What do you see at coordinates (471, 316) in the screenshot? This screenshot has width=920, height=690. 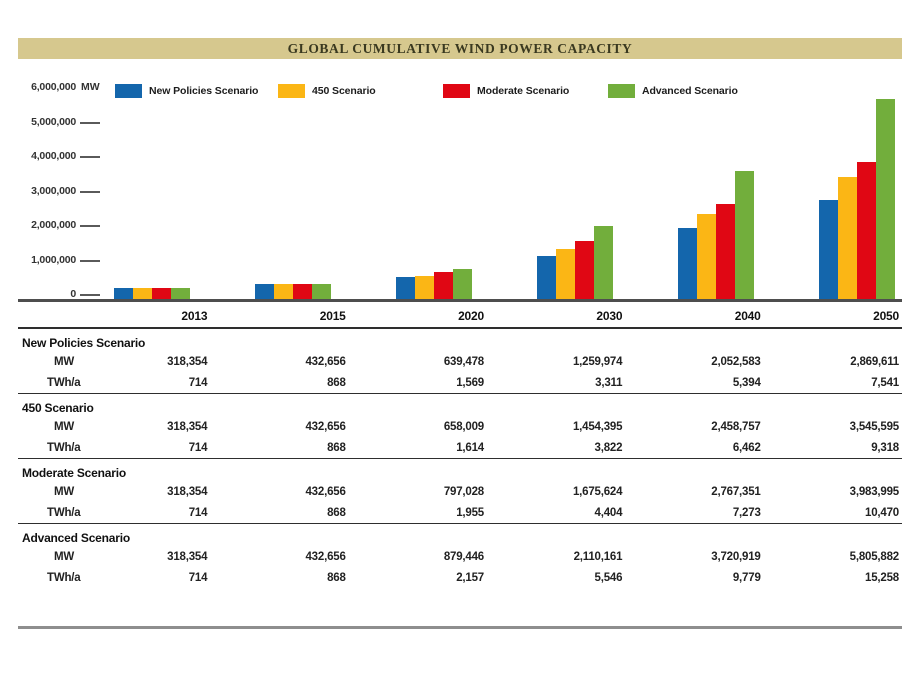 I see `column-header-2020: 2020` at bounding box center [471, 316].